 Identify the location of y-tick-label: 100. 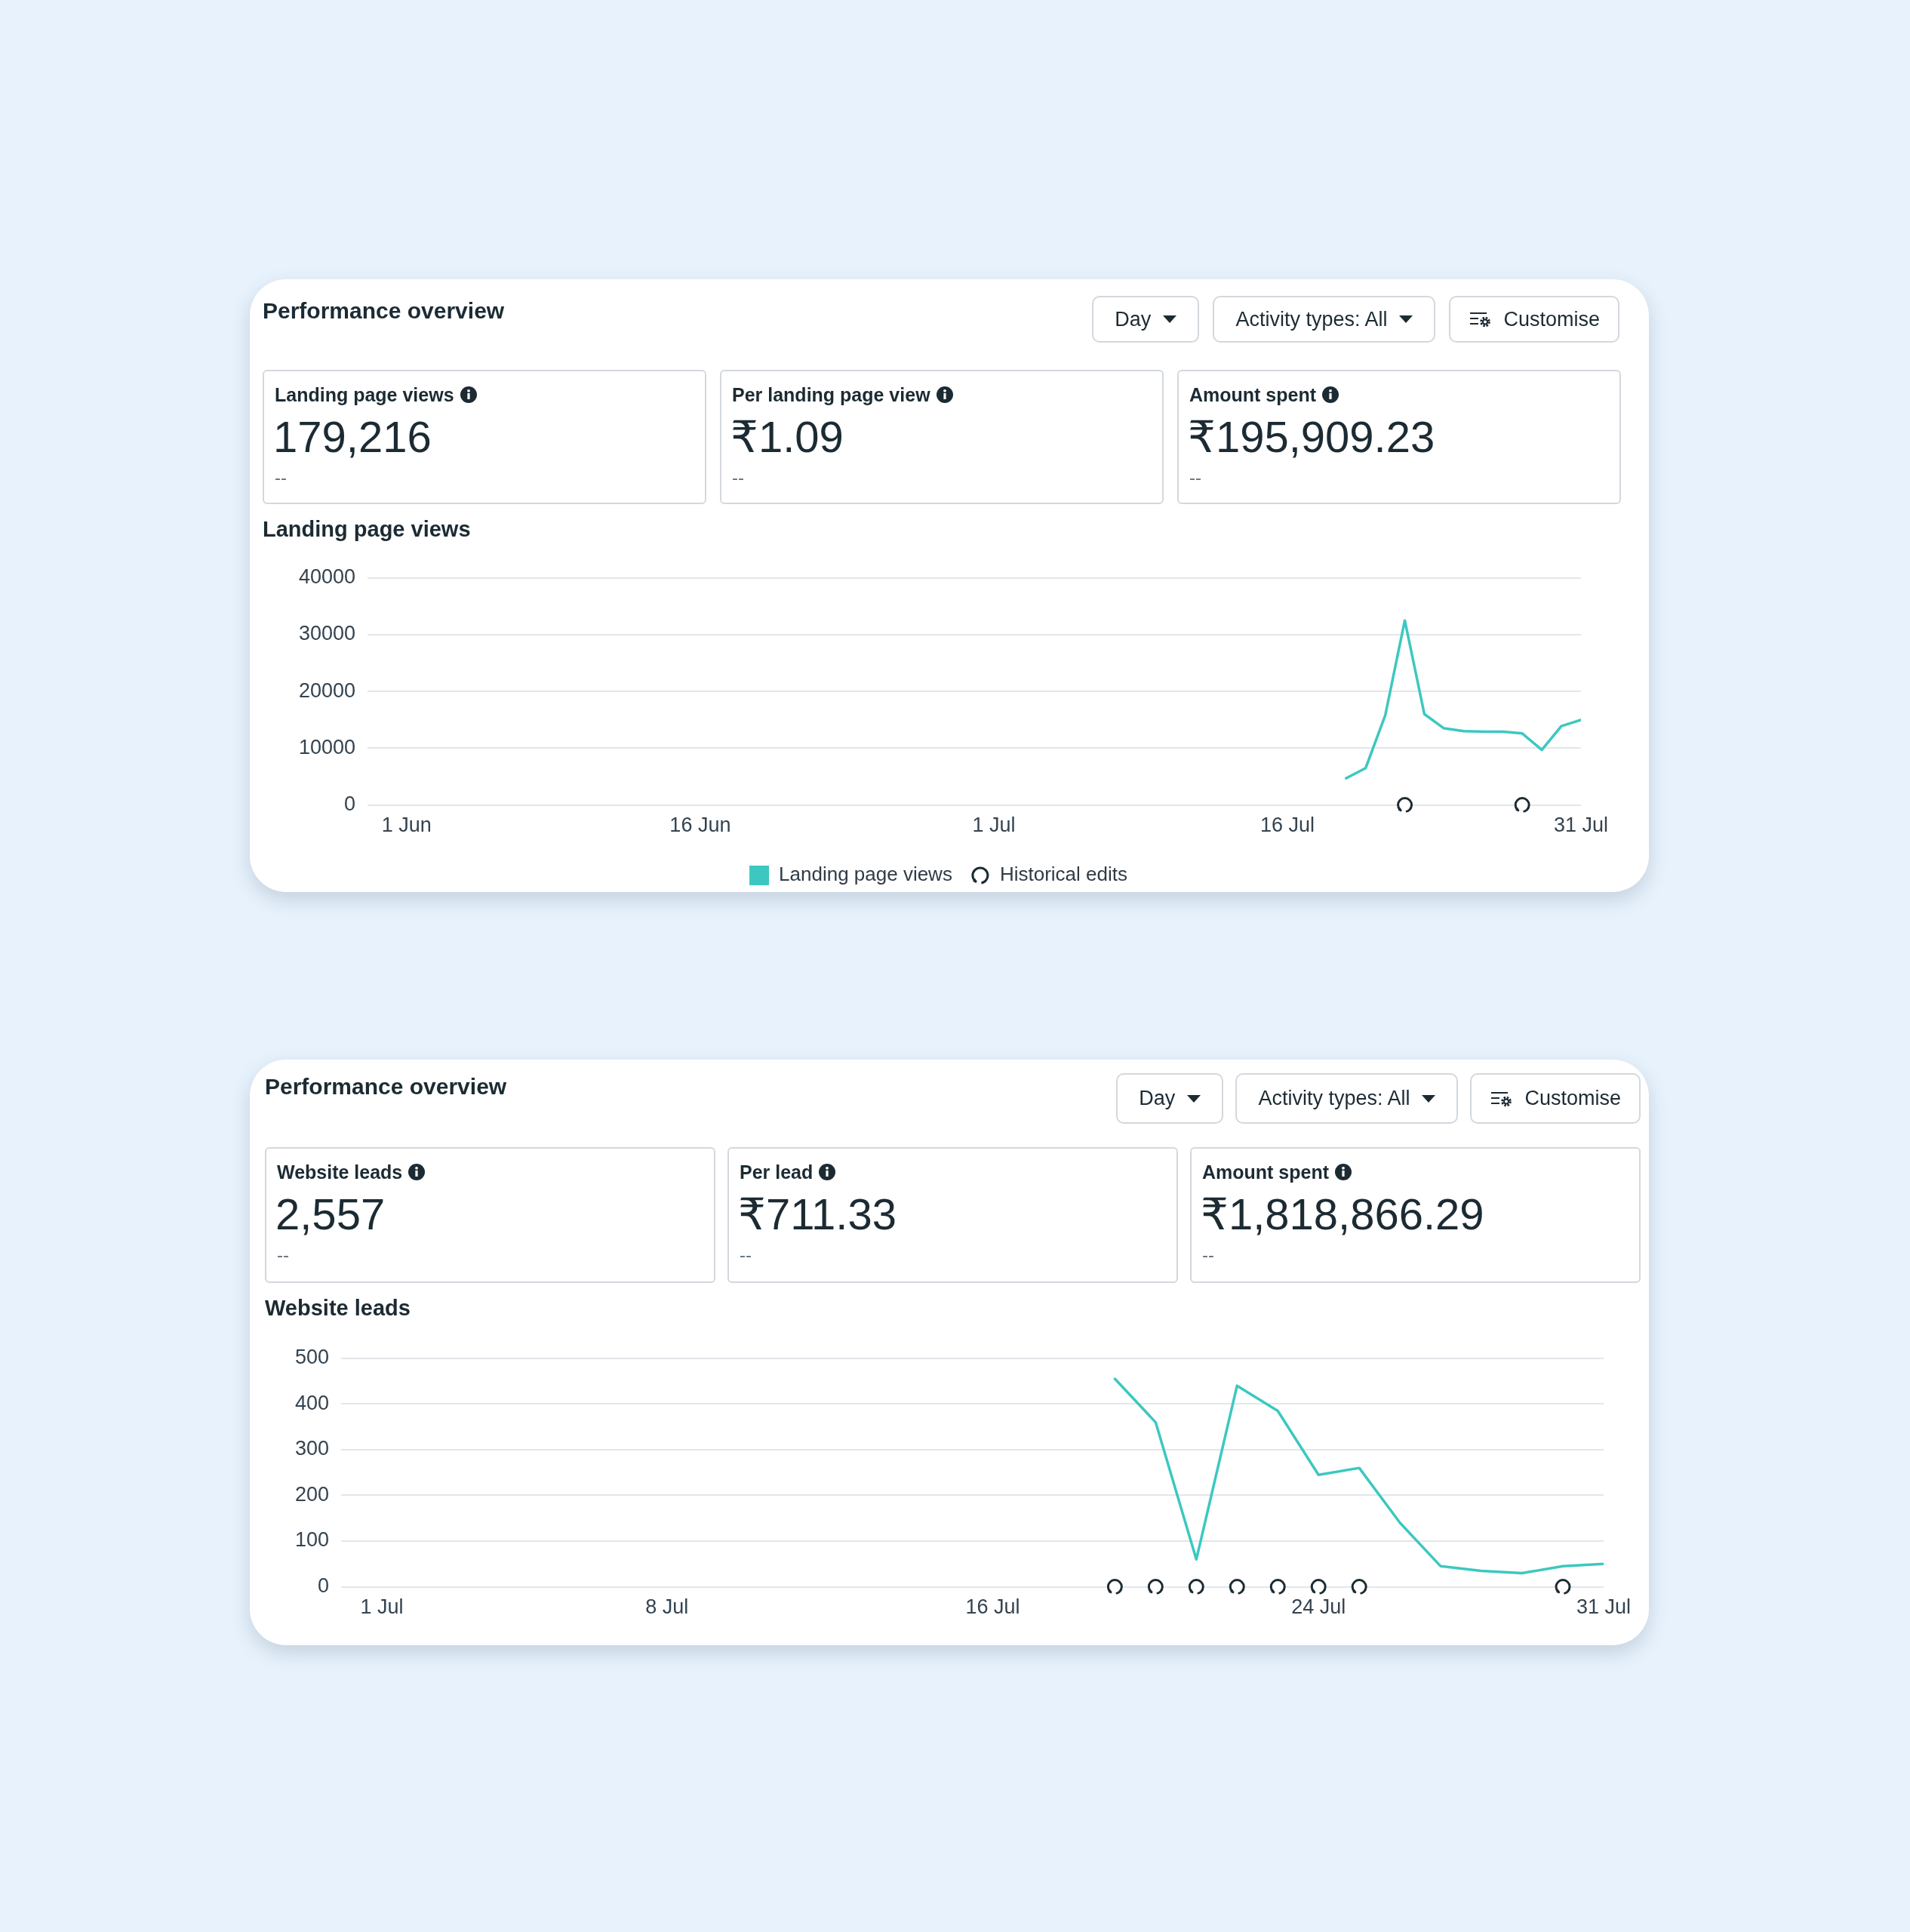
(311, 1540).